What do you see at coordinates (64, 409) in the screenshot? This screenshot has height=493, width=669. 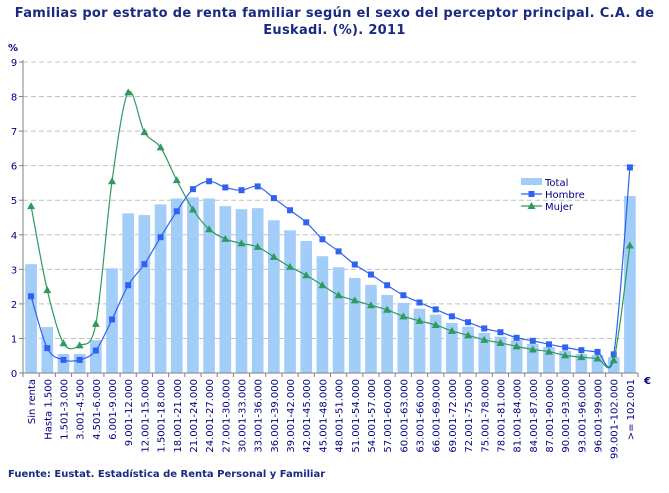 I see `x-tick-label: 1.501-3.000` at bounding box center [64, 409].